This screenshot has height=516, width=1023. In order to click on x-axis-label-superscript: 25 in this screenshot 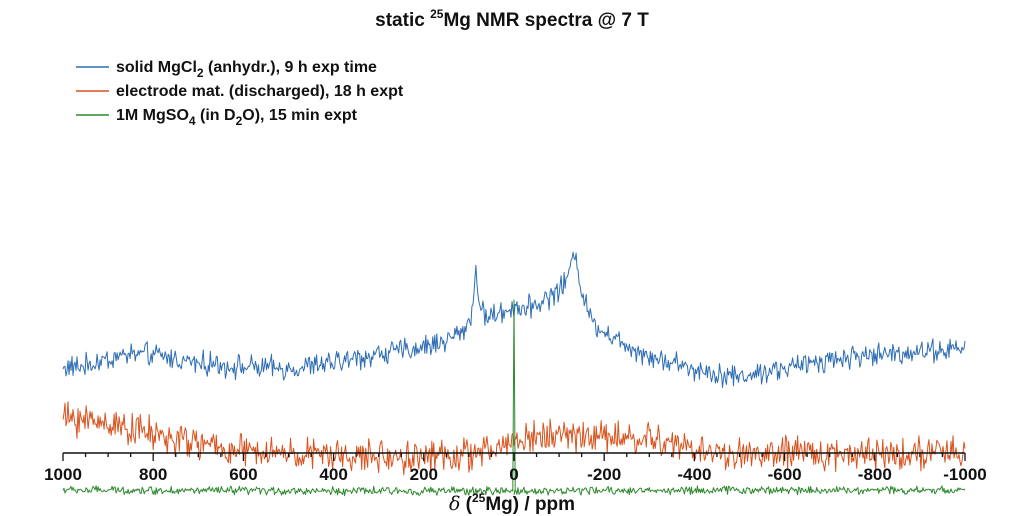, I will do `click(479, 498)`.